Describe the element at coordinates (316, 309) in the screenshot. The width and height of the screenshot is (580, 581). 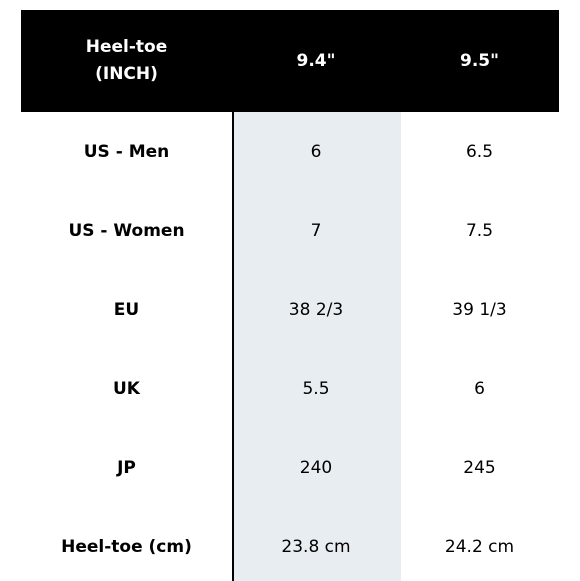
I see `cell-value: 38 2/3` at that location.